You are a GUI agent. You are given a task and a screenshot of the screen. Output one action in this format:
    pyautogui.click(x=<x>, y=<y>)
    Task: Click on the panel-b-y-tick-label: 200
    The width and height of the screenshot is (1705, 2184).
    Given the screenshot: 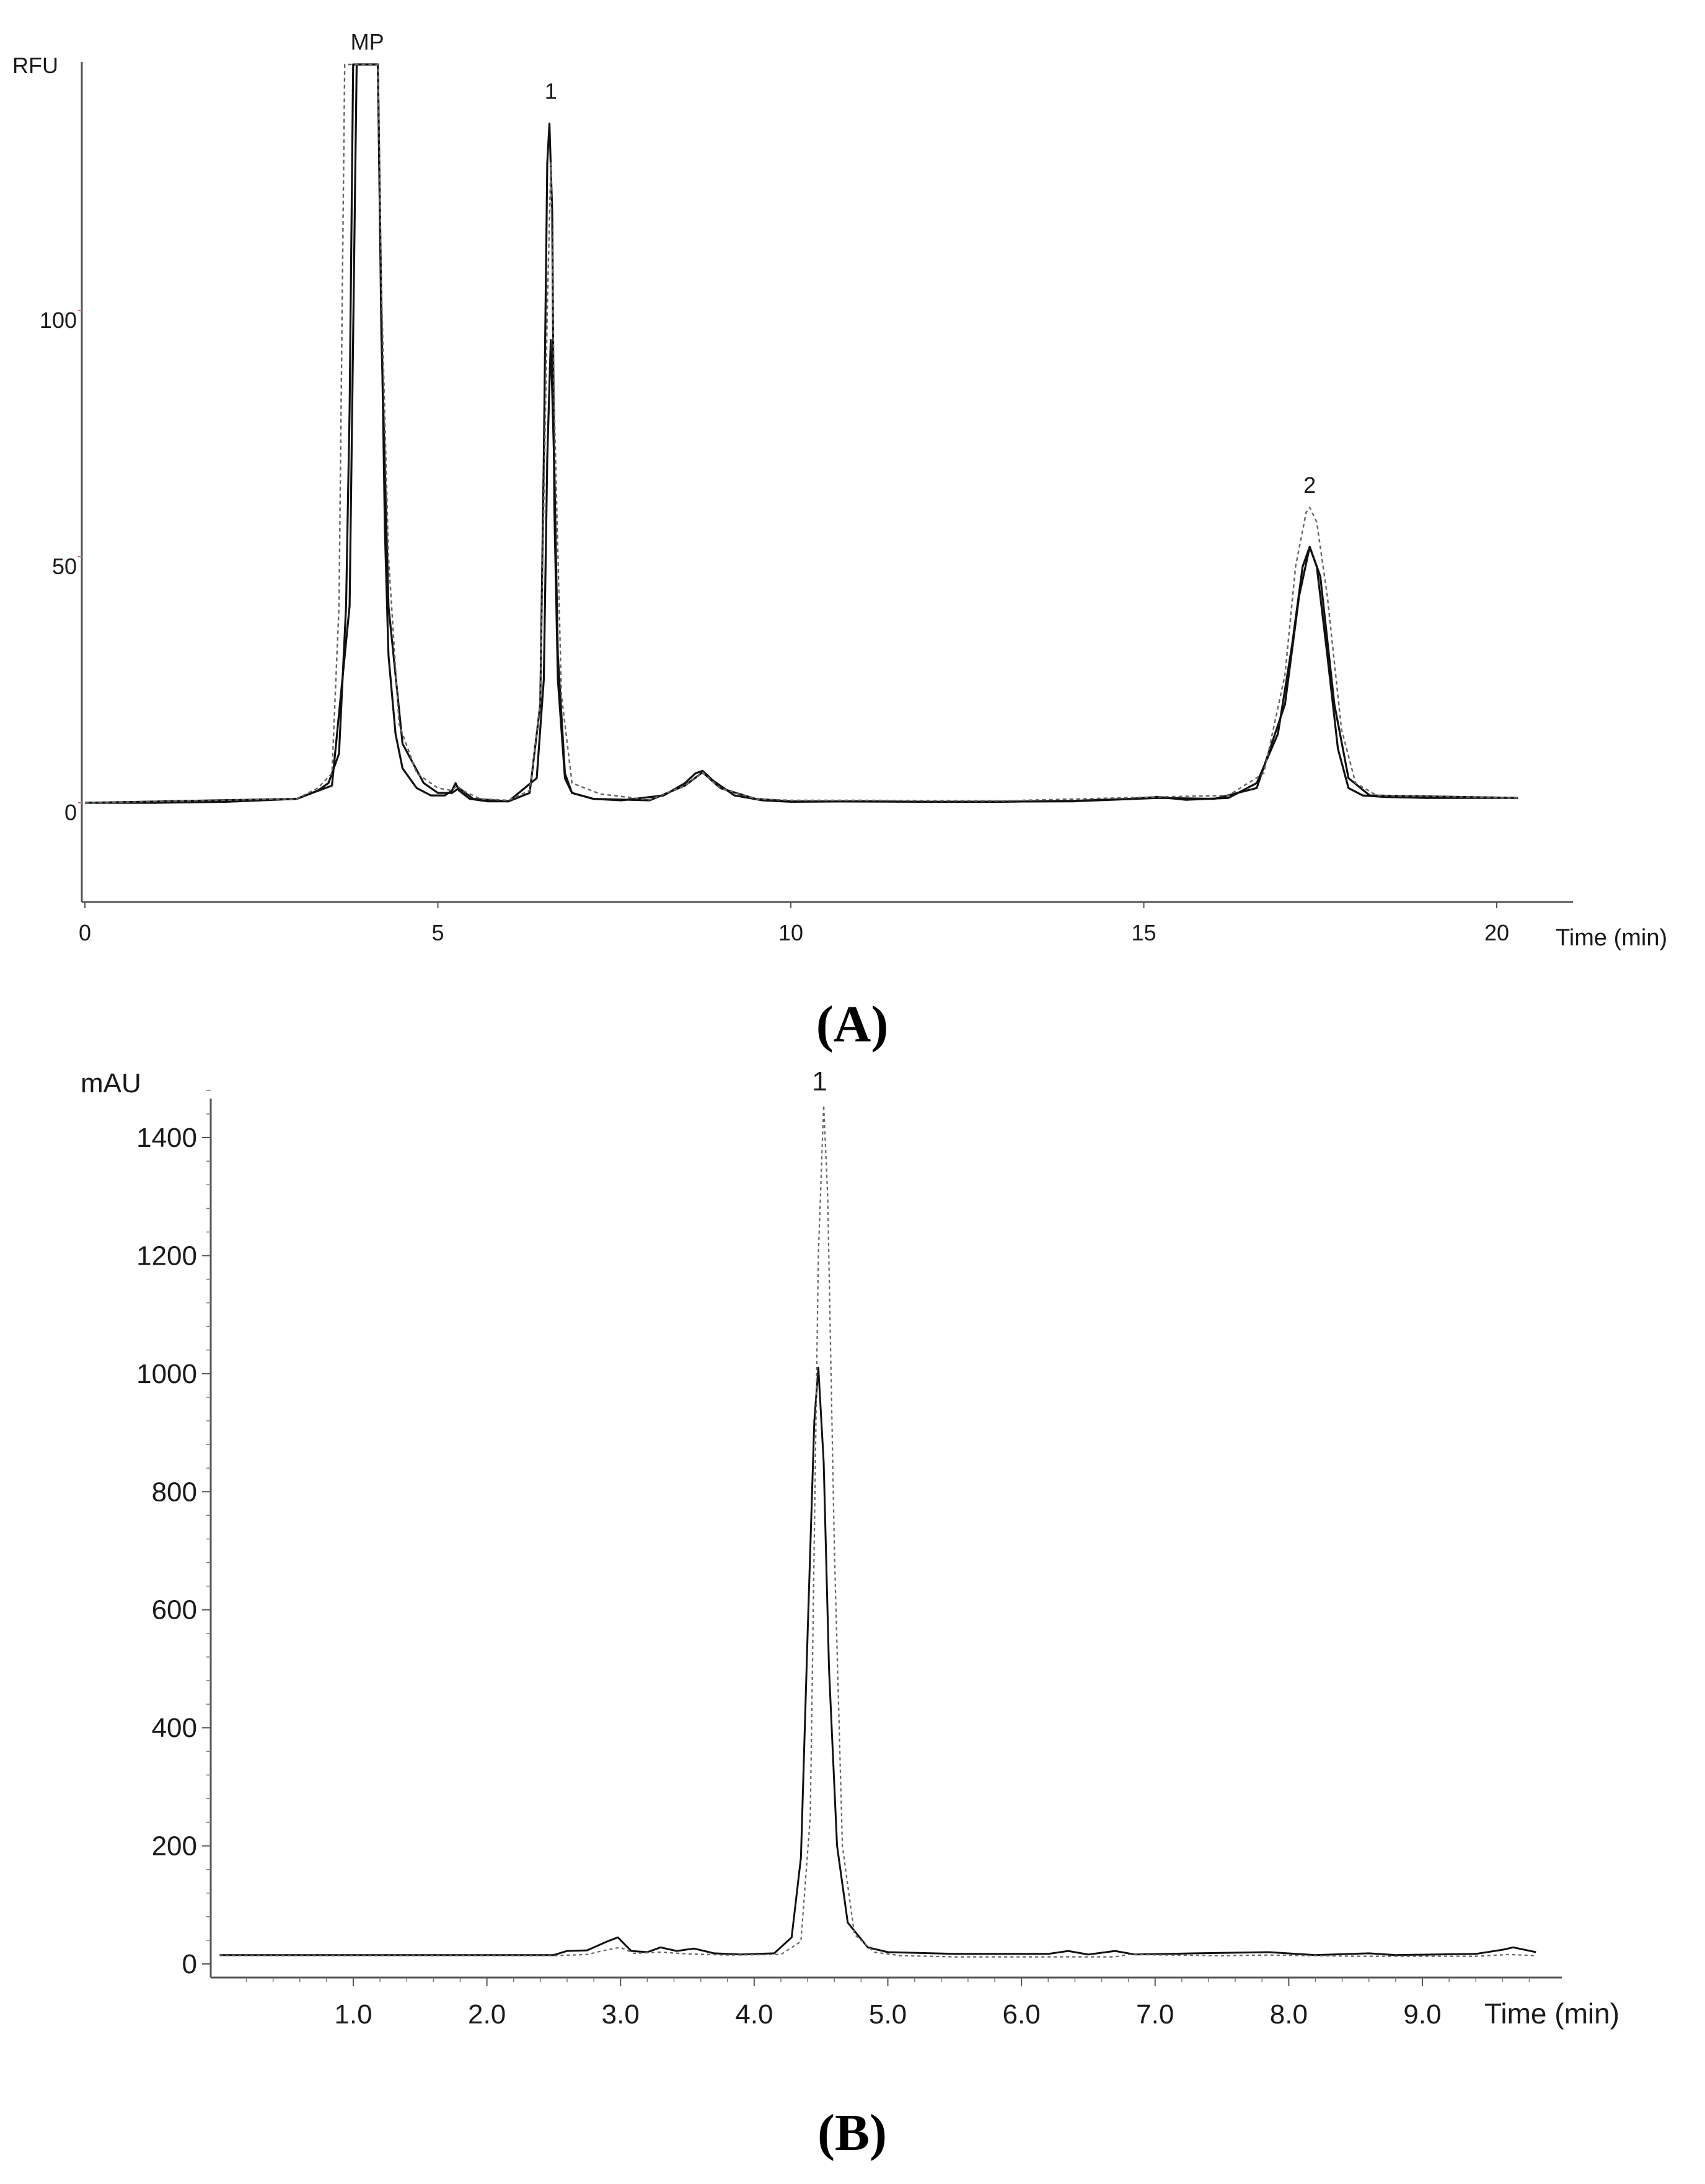 What is the action you would take?
    pyautogui.click(x=174, y=1847)
    